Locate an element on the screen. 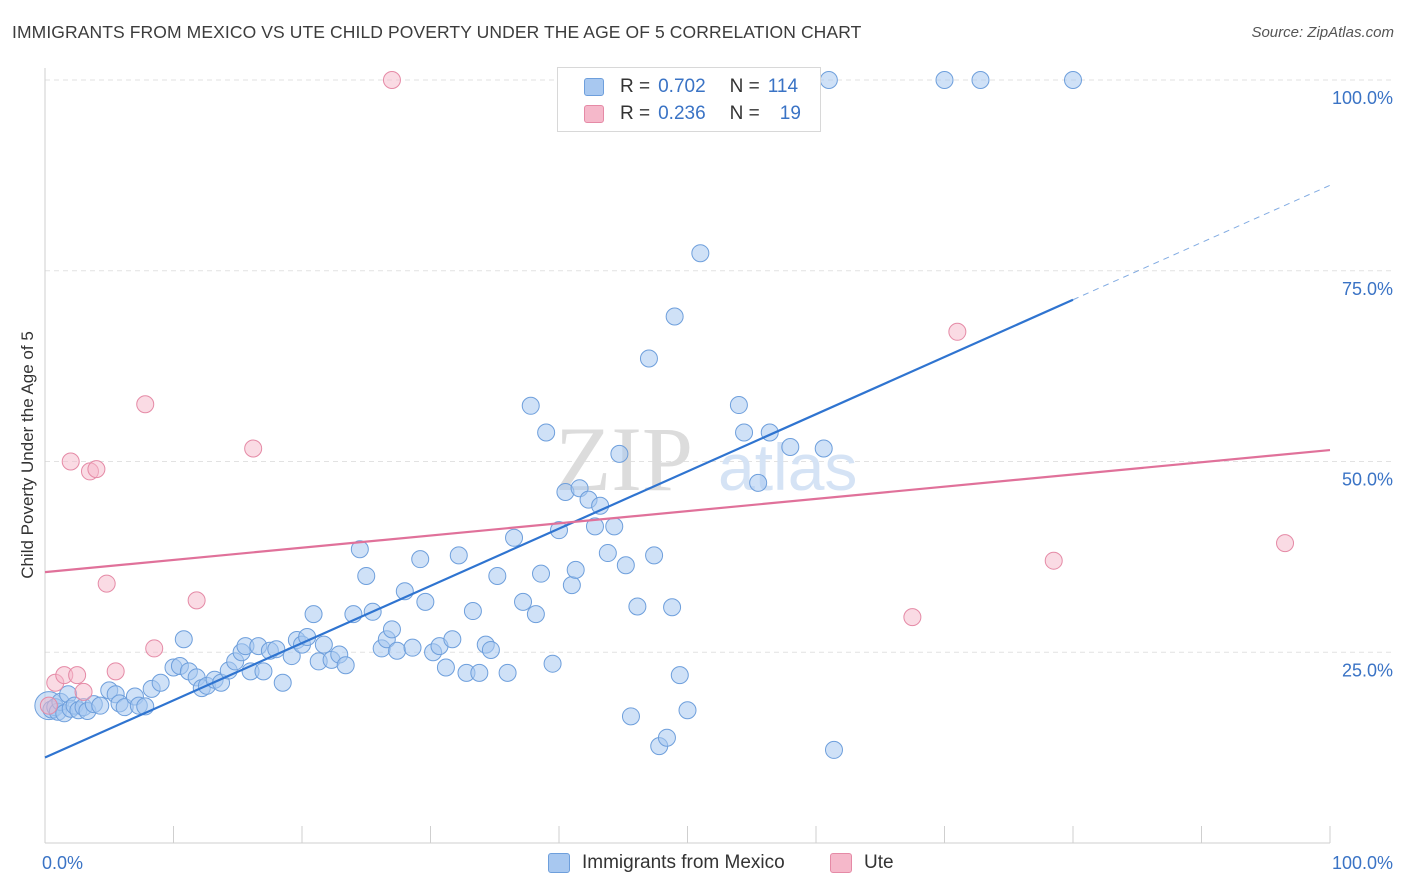 This screenshot has width=1406, height=892. x-tick-label: 0.0% is located at coordinates (62, 863).